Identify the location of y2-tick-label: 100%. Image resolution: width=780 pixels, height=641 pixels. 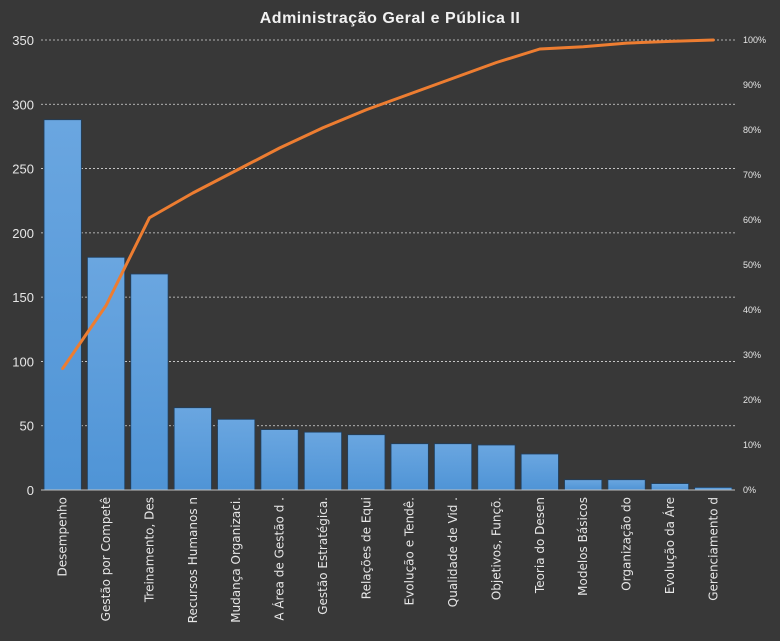
(754, 40).